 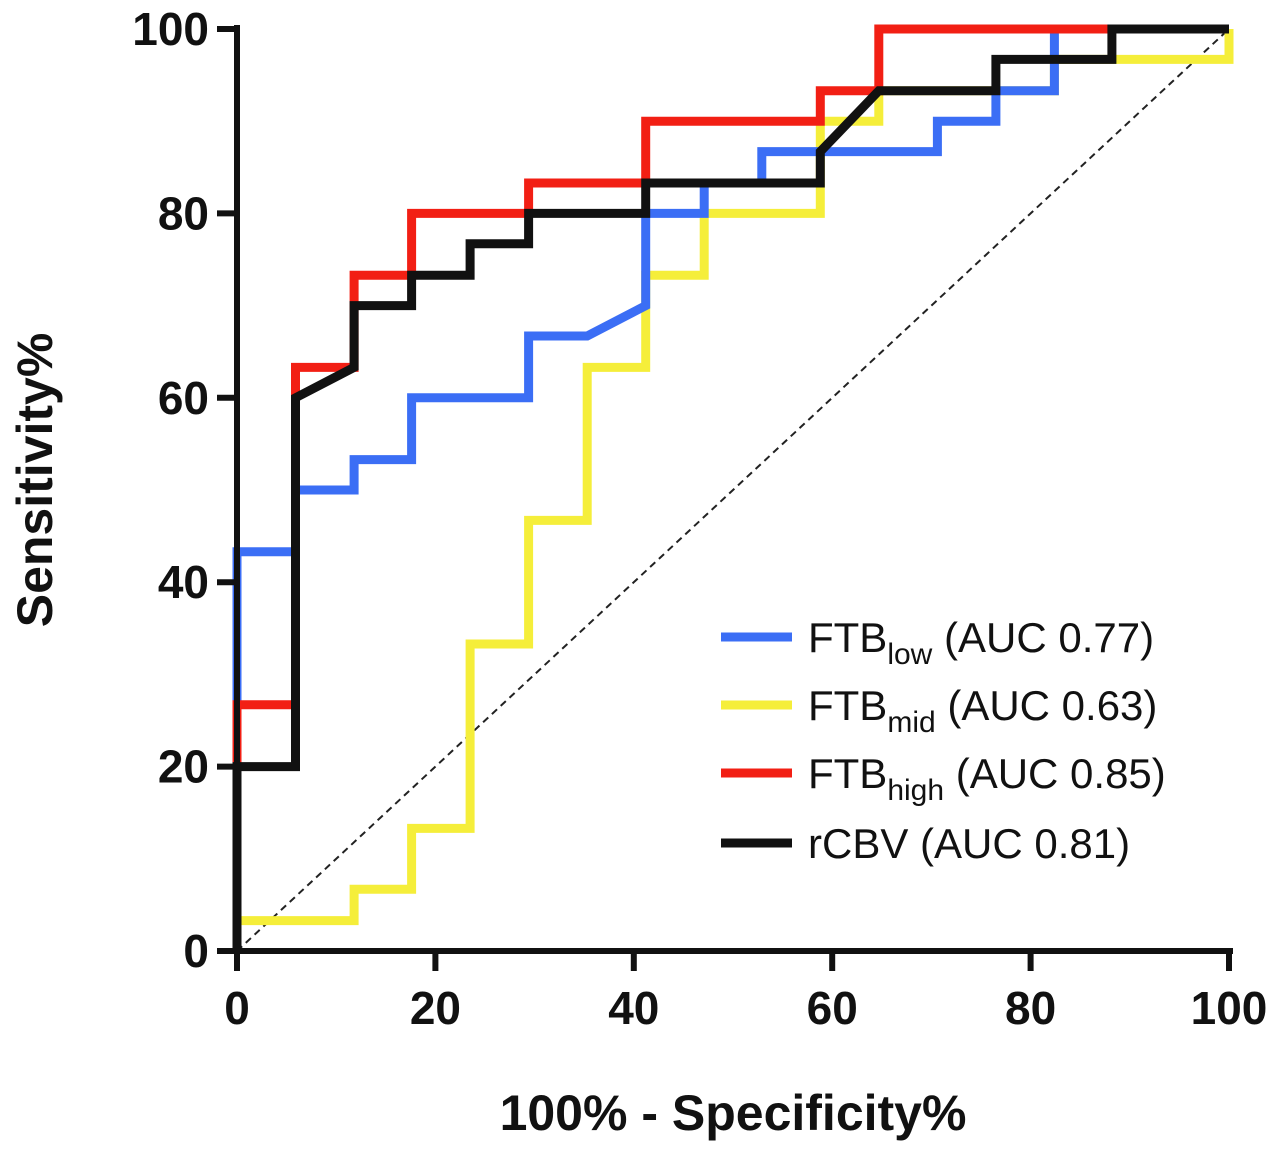 I want to click on legend-label: FTBlow (AUC 0.77), so click(x=981, y=642).